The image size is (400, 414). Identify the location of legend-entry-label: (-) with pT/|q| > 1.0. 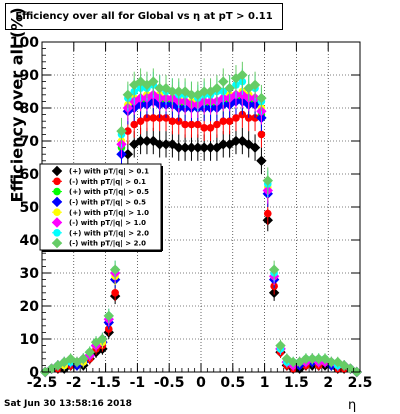
(107, 223).